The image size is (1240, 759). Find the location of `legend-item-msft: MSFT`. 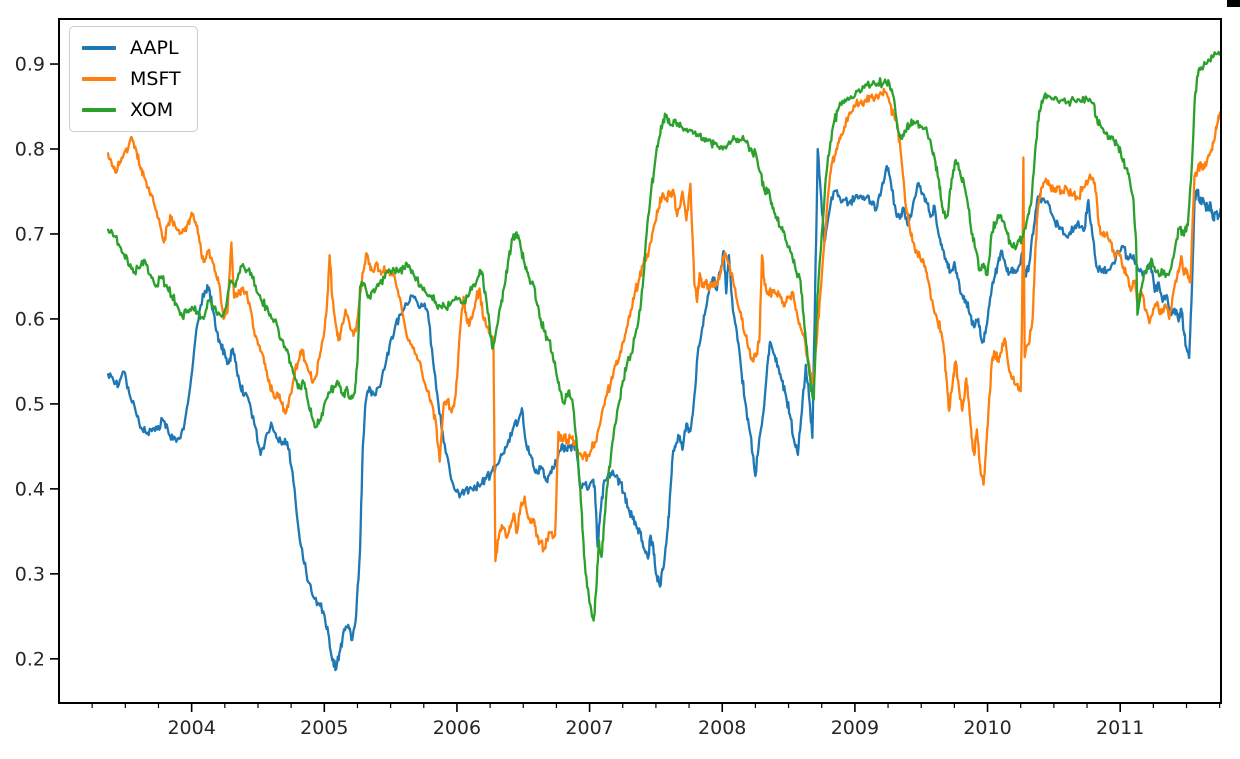

legend-item-msft: MSFT is located at coordinates (131, 79).